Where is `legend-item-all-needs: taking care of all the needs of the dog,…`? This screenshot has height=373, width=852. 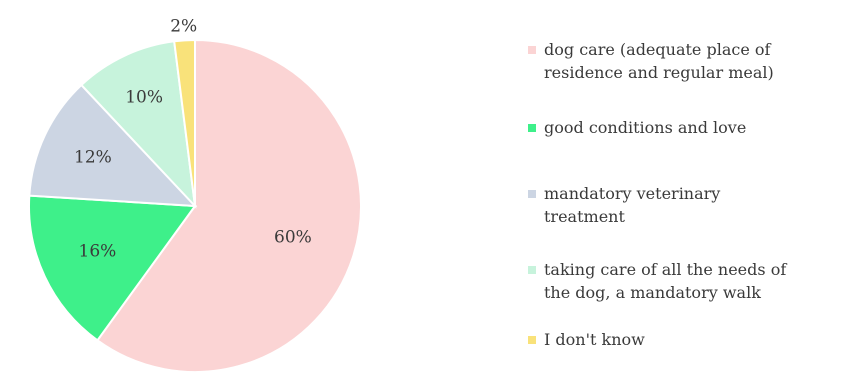 legend-item-all-needs: taking care of all the needs of the dog,… is located at coordinates (688, 281).